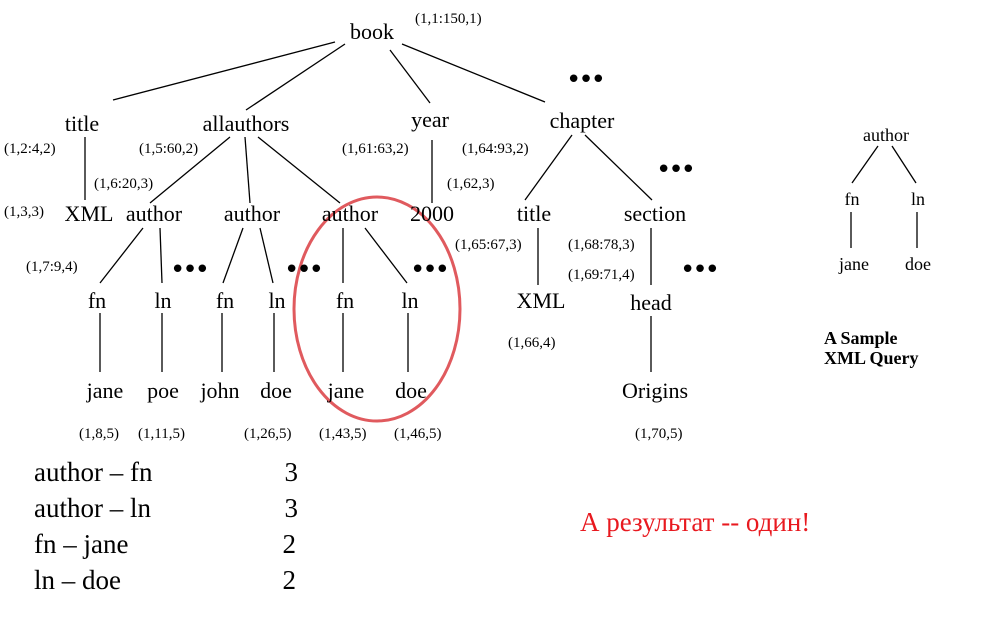 Image resolution: width=986 pixels, height=623 pixels. What do you see at coordinates (471, 184) in the screenshot?
I see `label-2000: (1,62,3)` at bounding box center [471, 184].